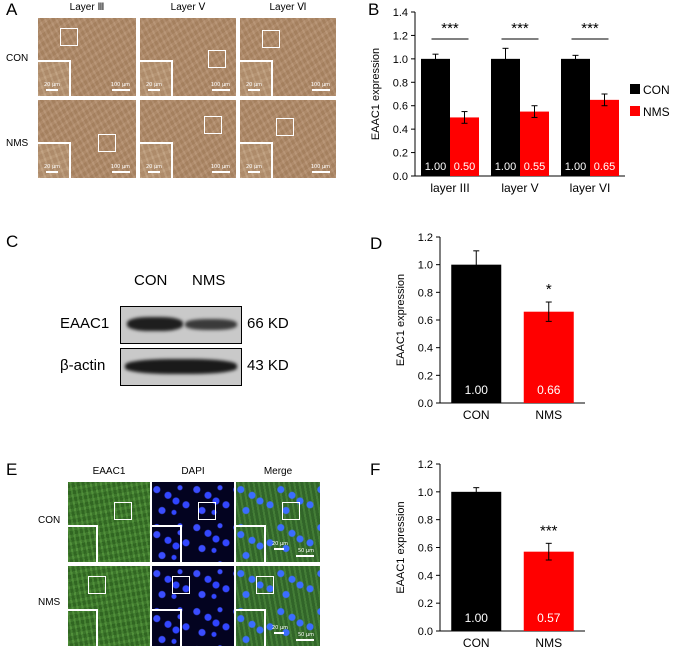 The height and width of the screenshot is (650, 685). What do you see at coordinates (288, 7) in the screenshot?
I see `panel-a-col-label: Layer Ⅵ` at bounding box center [288, 7].